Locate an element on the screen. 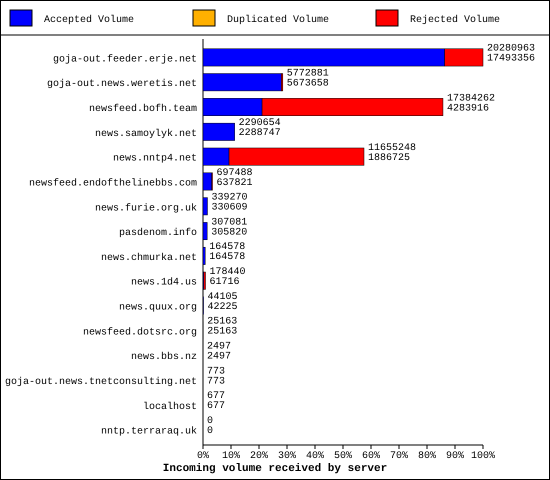 This screenshot has width=550, height=480. y-tick-label: goja-out.feeder.erje.net is located at coordinates (124, 59).